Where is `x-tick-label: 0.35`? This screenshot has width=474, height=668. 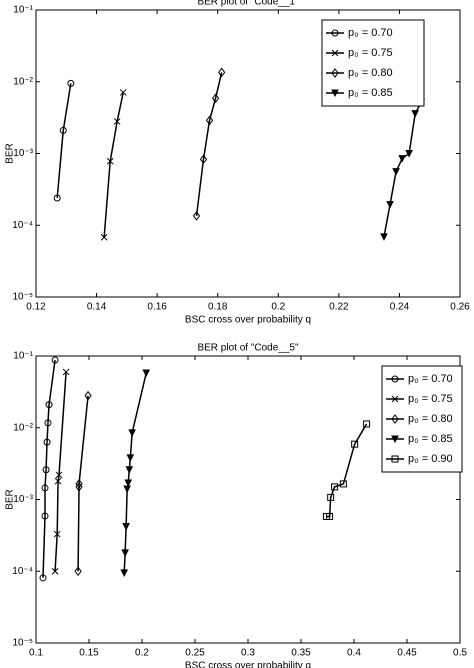 x-tick-label: 0.35 is located at coordinates (301, 653).